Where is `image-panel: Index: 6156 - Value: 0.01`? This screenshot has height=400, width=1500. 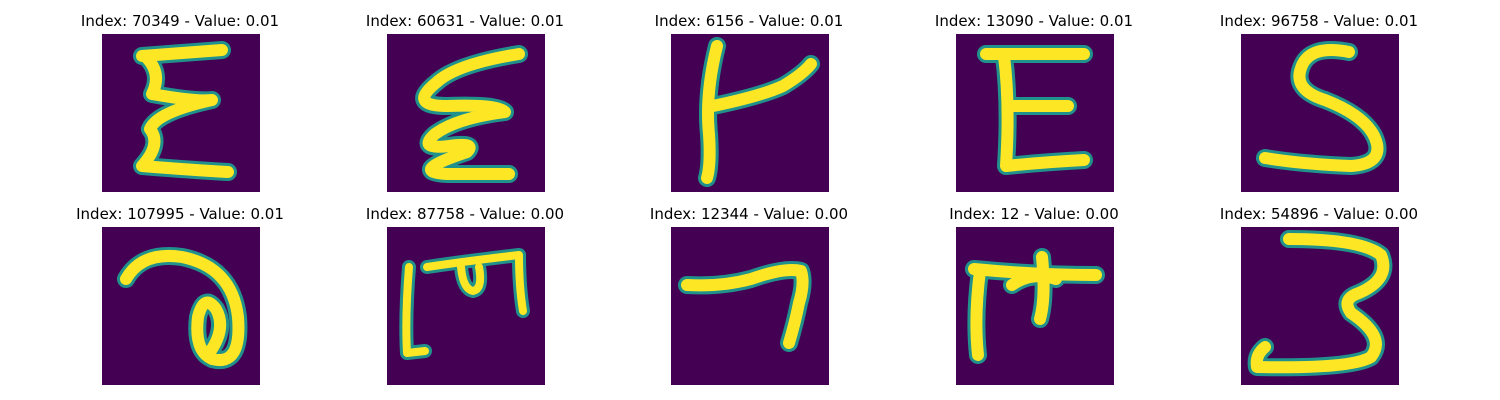
image-panel: Index: 6156 - Value: 0.01 is located at coordinates (749, 102).